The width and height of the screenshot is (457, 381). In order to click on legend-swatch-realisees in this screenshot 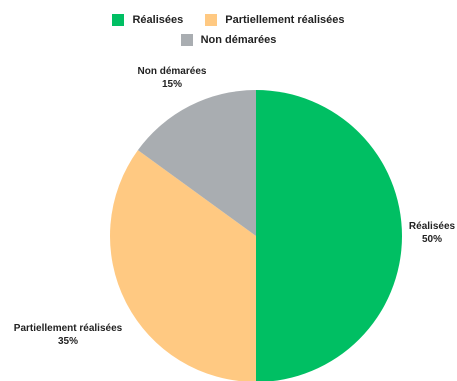, I will do `click(118, 20)`.